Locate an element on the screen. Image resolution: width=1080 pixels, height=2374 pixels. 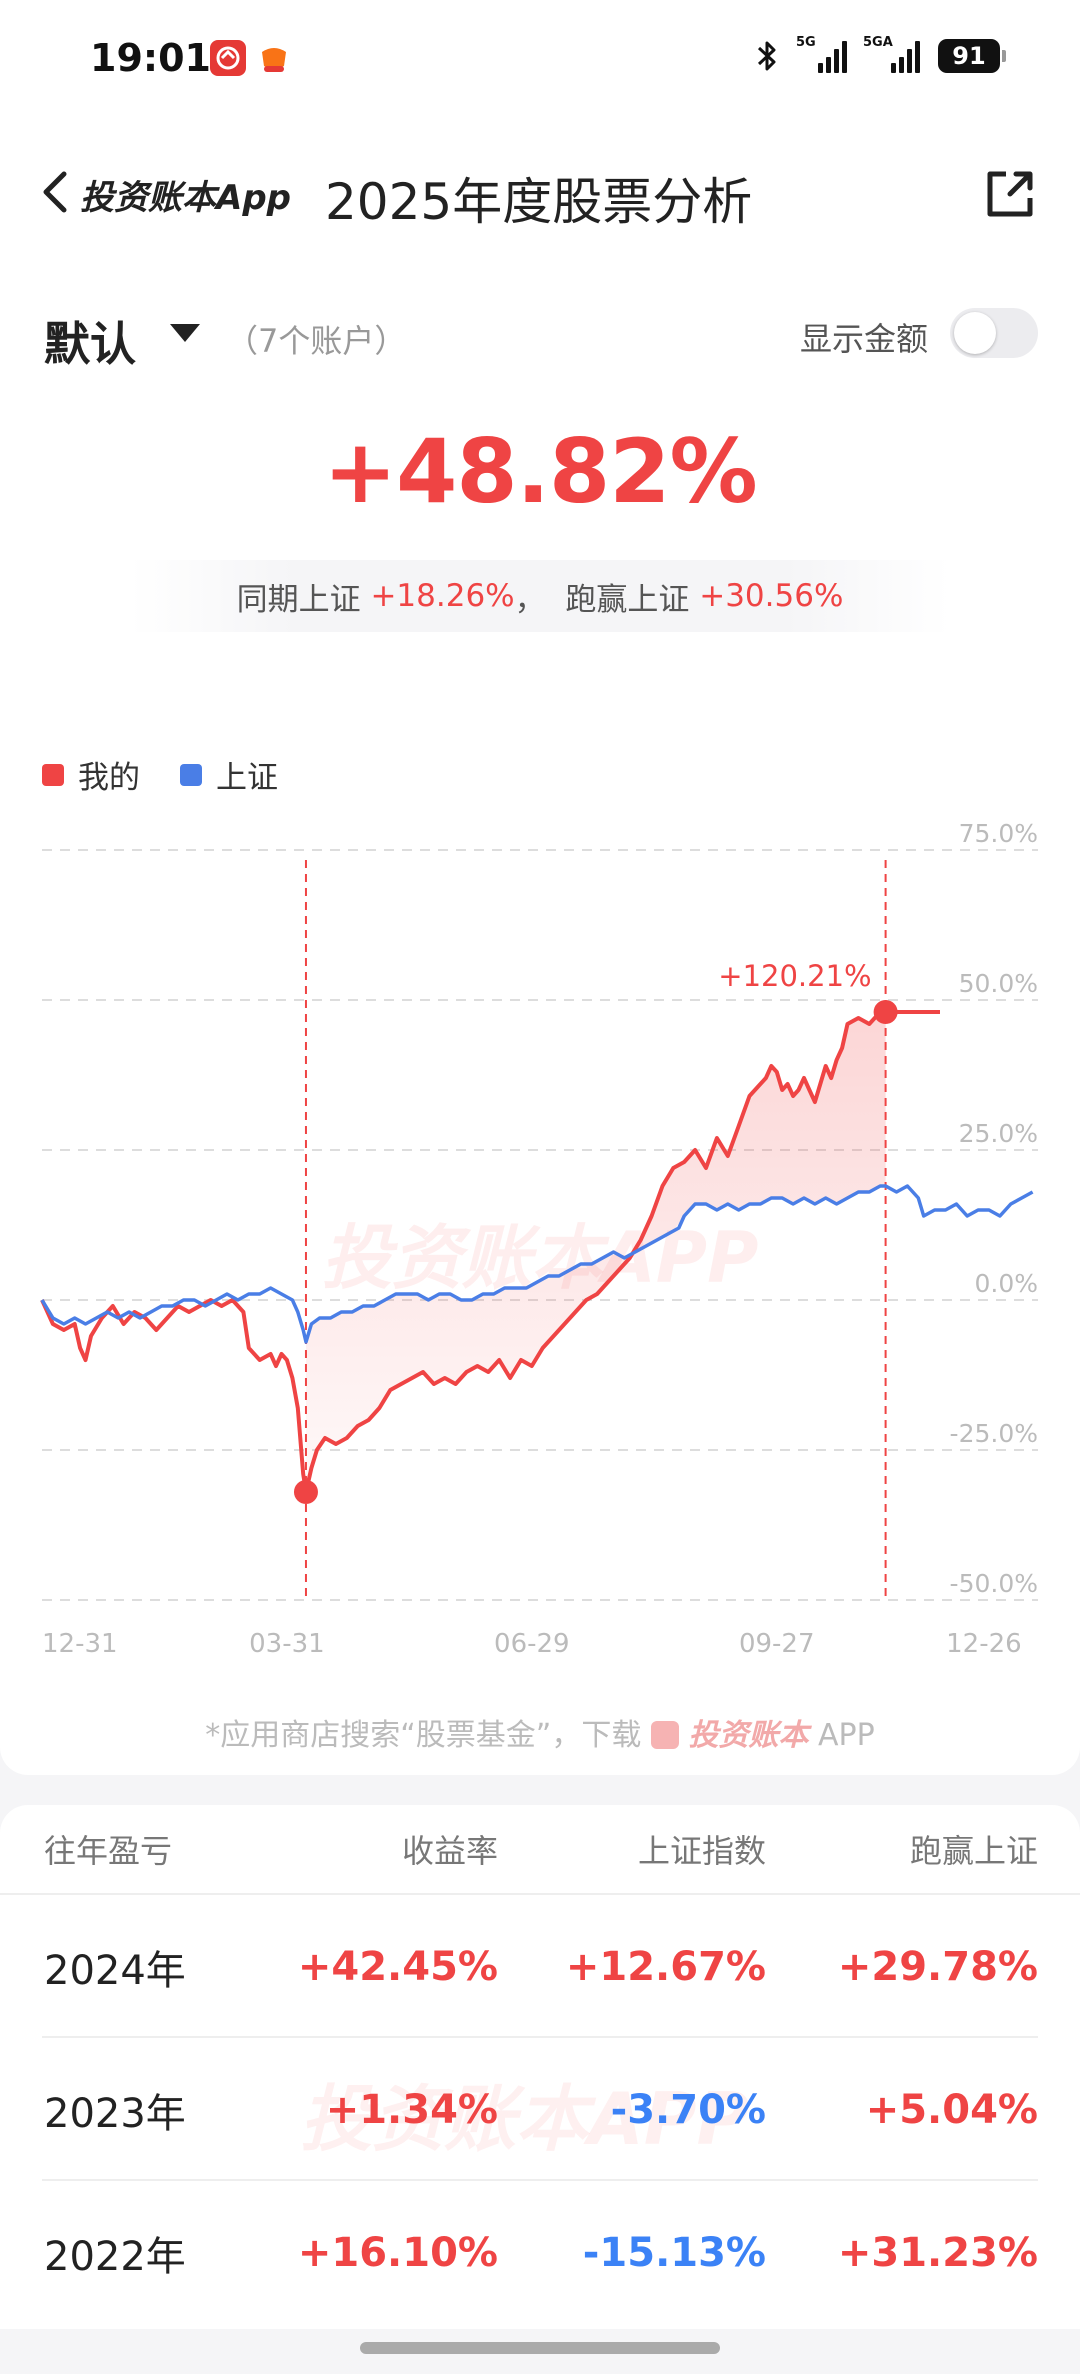
footnote-brand: 投资账本 is located at coordinates (748, 1735).